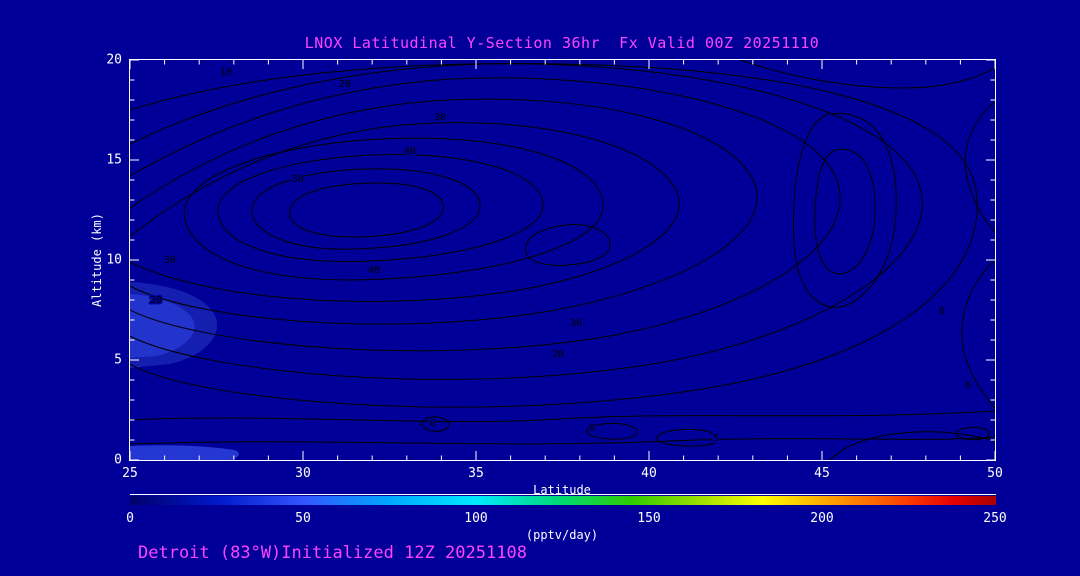 Image resolution: width=1080 pixels, height=576 pixels. I want to click on contour-label: 5, so click(716, 438).